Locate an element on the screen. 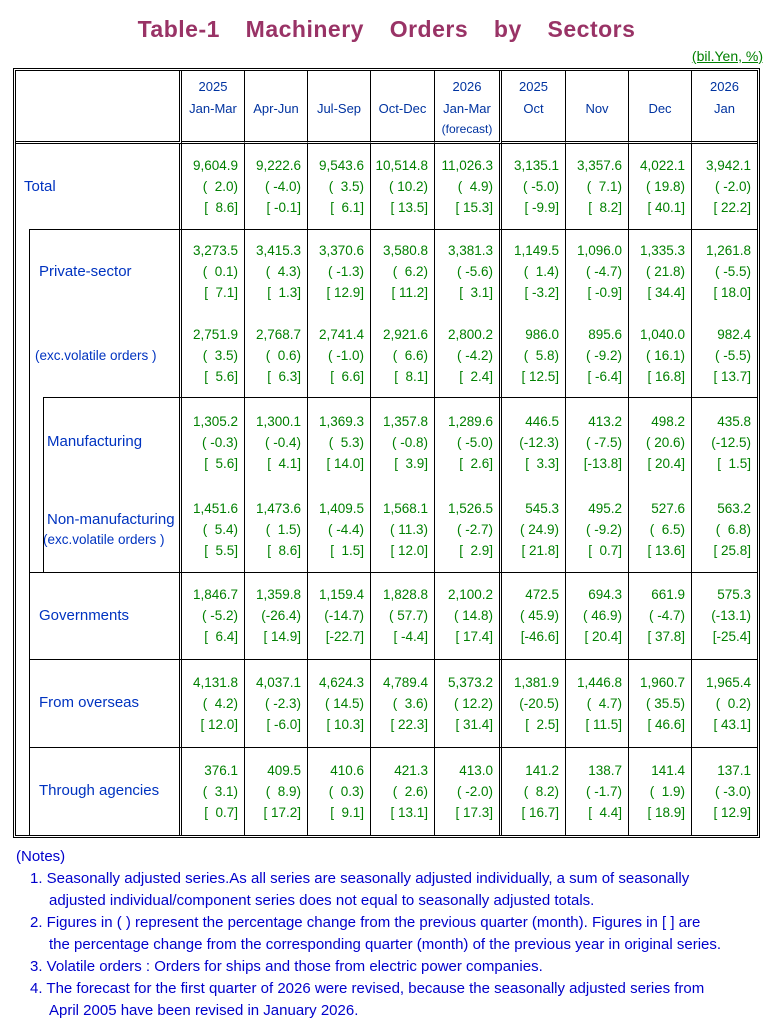  cell-value: 3,357.6 is located at coordinates (599, 165).